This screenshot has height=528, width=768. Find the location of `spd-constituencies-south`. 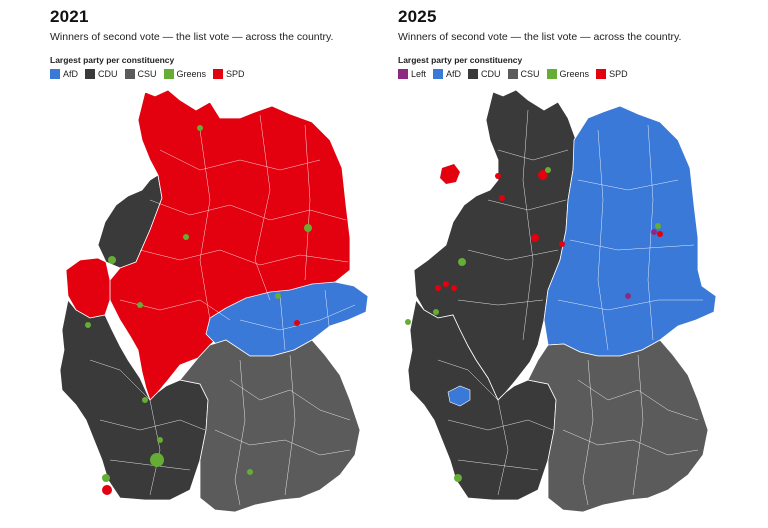

spd-constituencies-south is located at coordinates (201, 407).